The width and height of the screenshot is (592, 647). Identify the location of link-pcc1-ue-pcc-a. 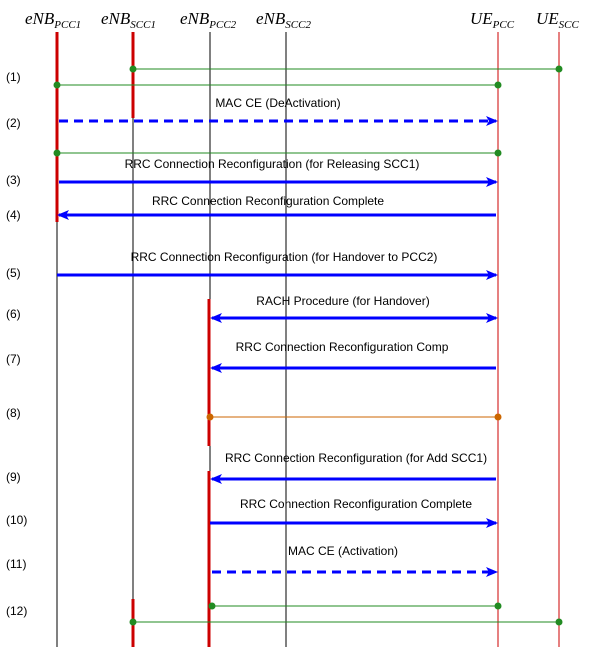
(277, 85).